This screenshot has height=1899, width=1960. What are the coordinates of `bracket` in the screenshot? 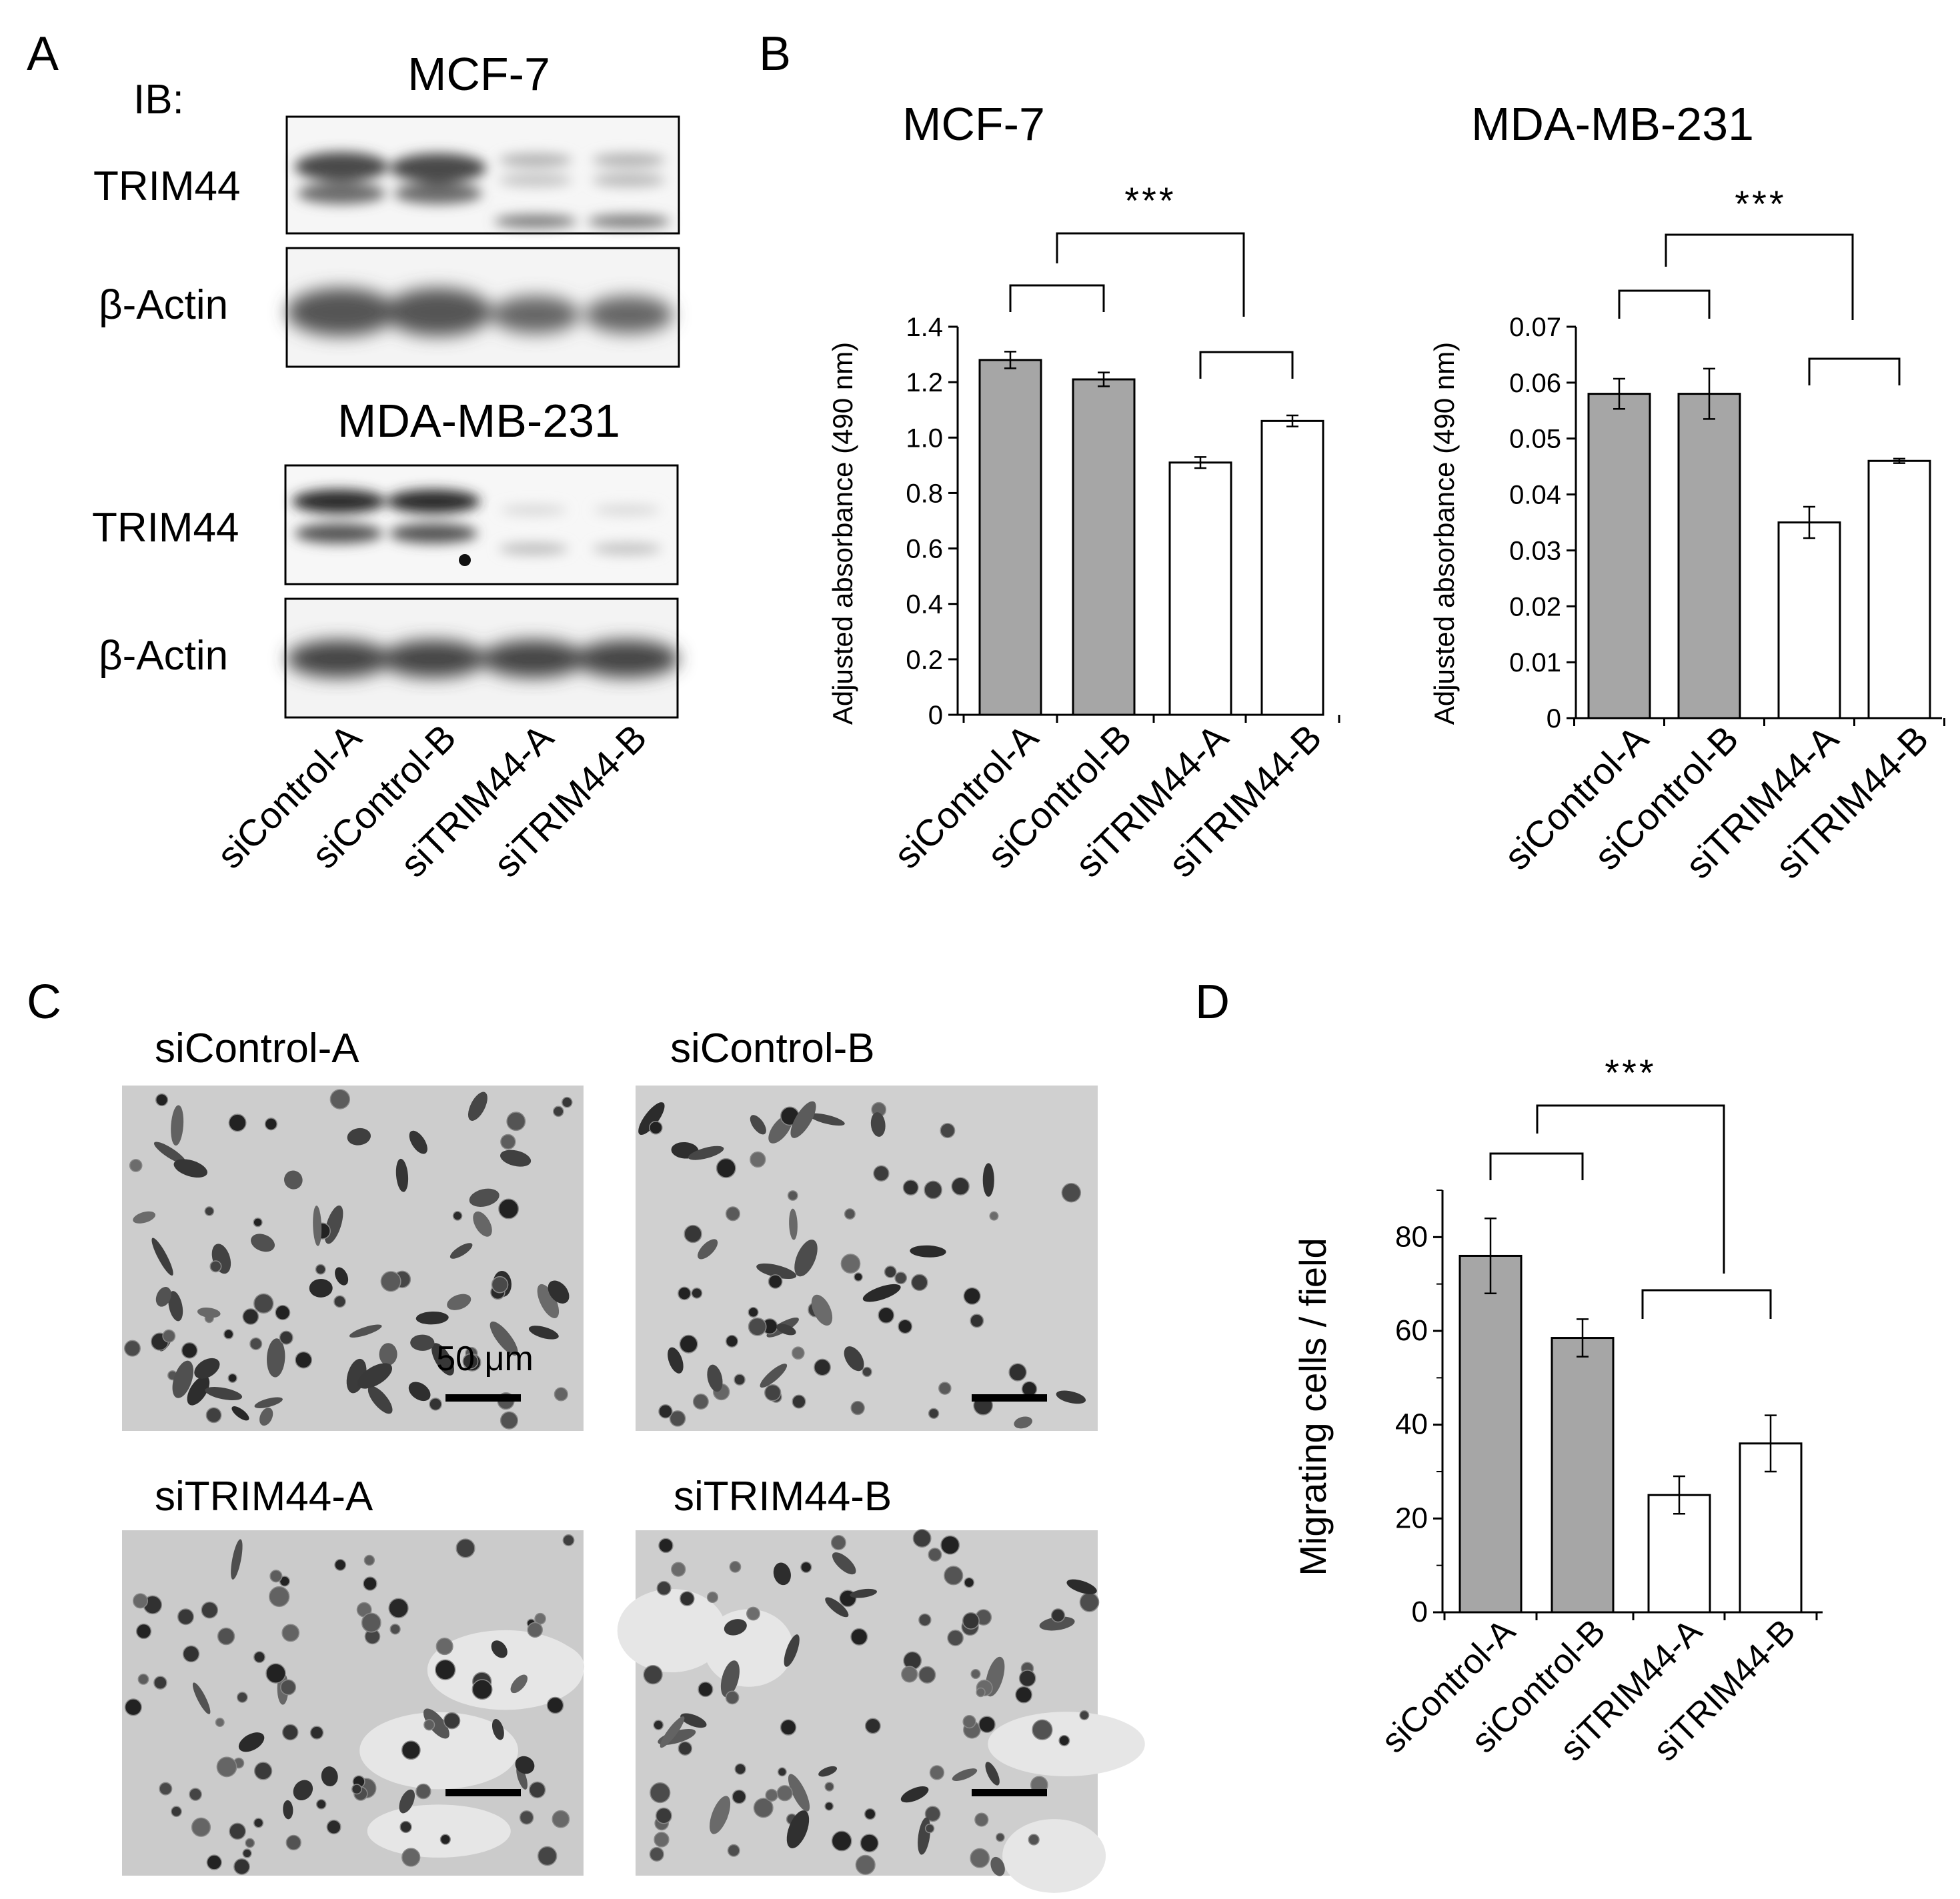 It's located at (1536, 1166).